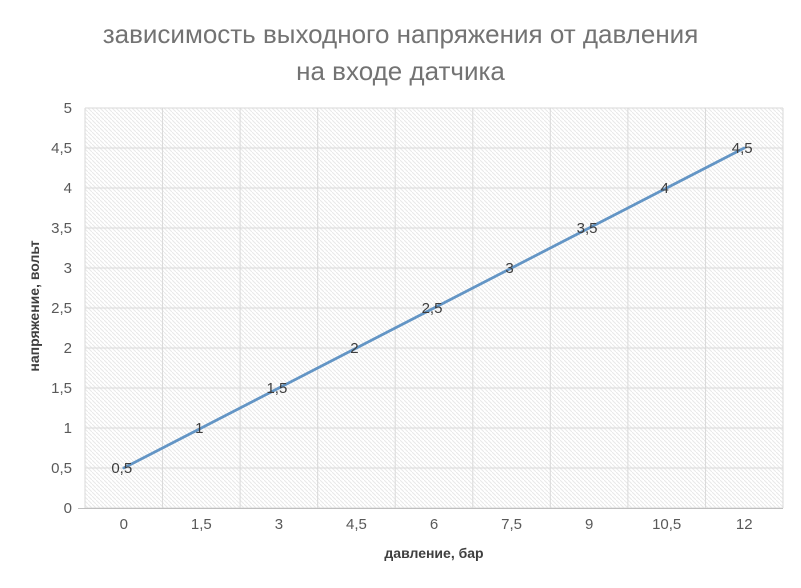  I want to click on x-tick-label: 7,5, so click(511, 524).